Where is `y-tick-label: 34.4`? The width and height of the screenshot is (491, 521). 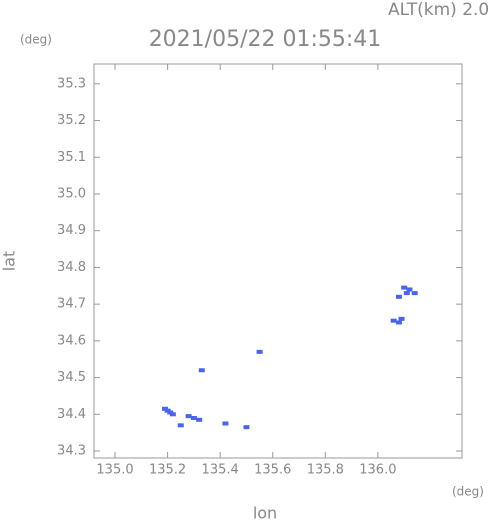 y-tick-label: 34.4 is located at coordinates (71, 414).